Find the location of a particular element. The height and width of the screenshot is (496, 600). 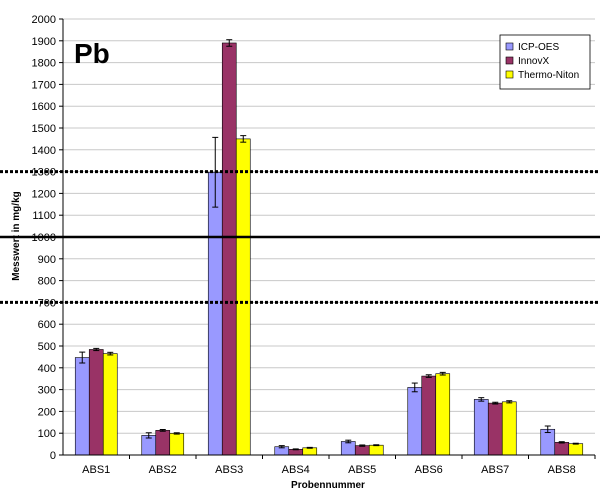

x-tick-label: ABS6 is located at coordinates (429, 470).